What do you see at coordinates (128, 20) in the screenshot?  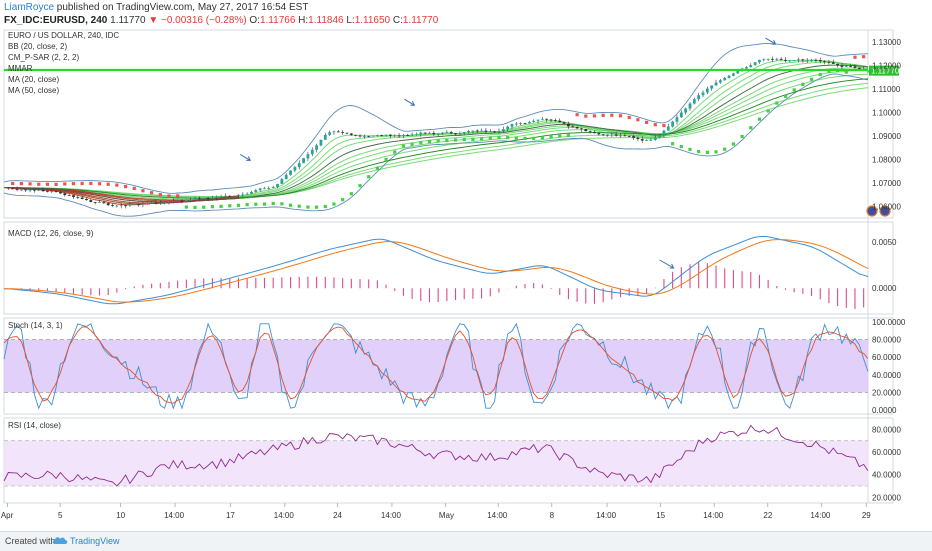 I see `last-price: 1.11770` at bounding box center [128, 20].